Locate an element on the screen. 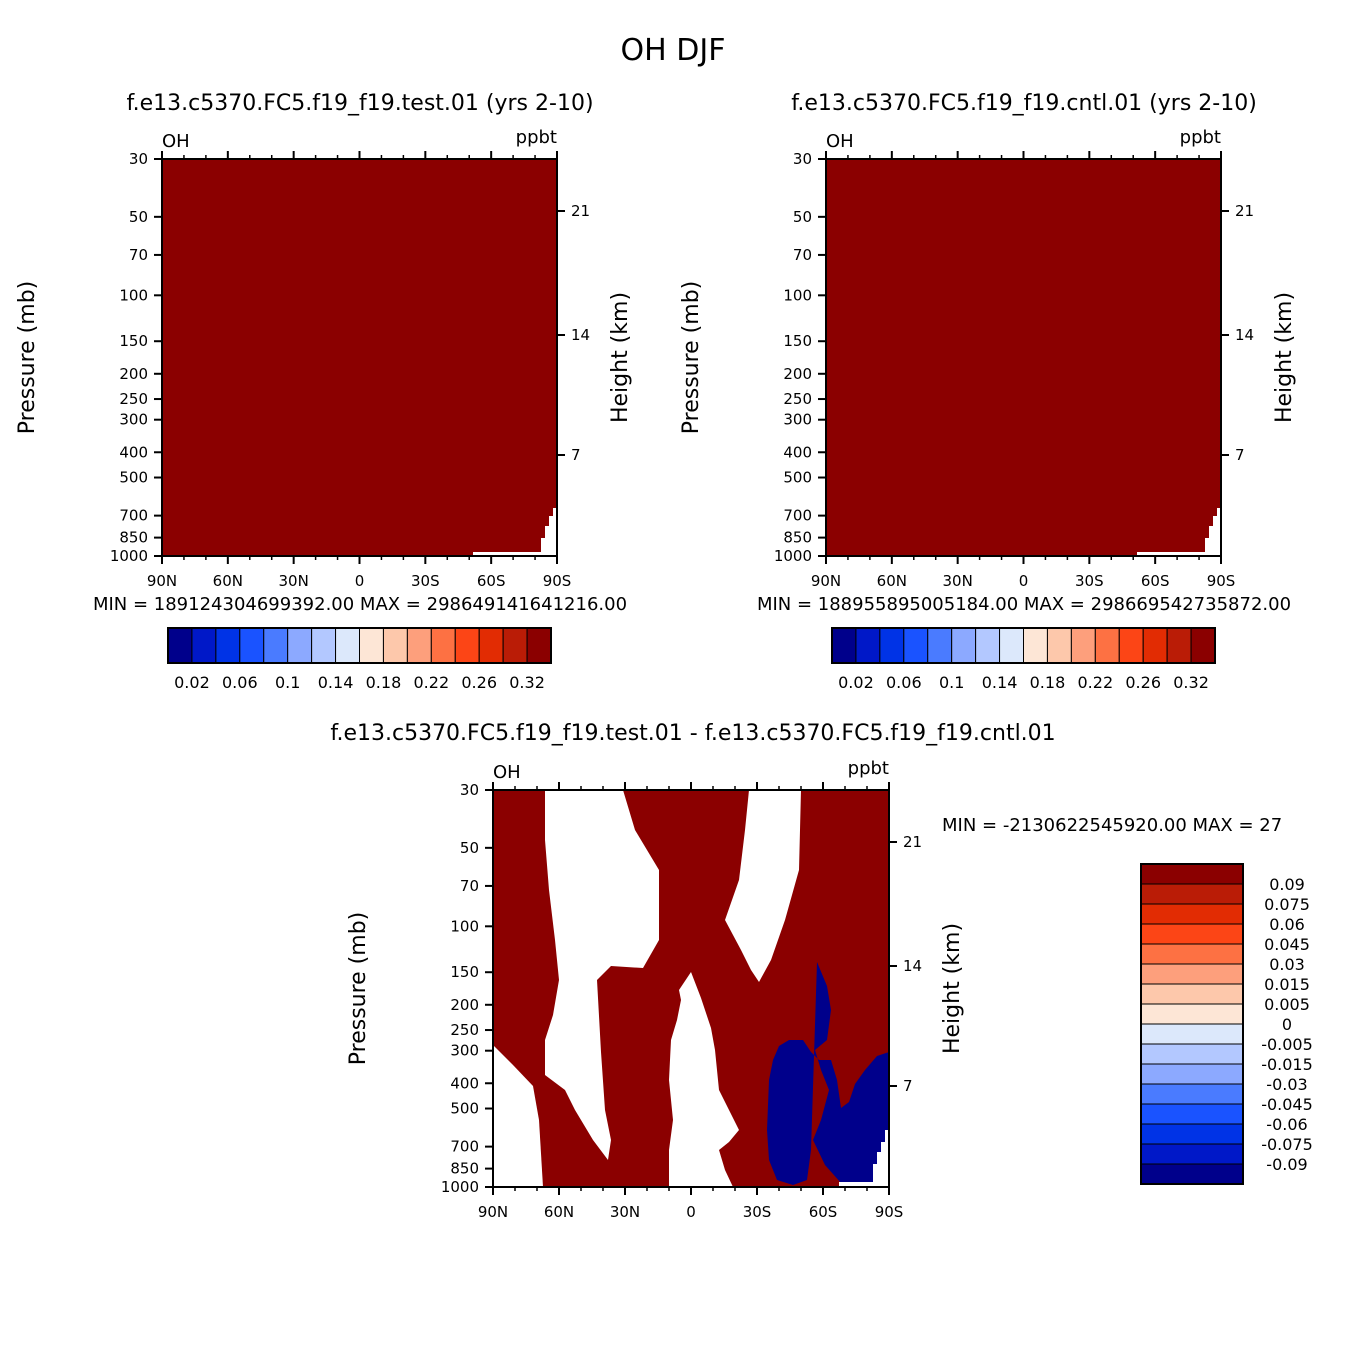  right-tick-label: 14 is located at coordinates (912, 966).